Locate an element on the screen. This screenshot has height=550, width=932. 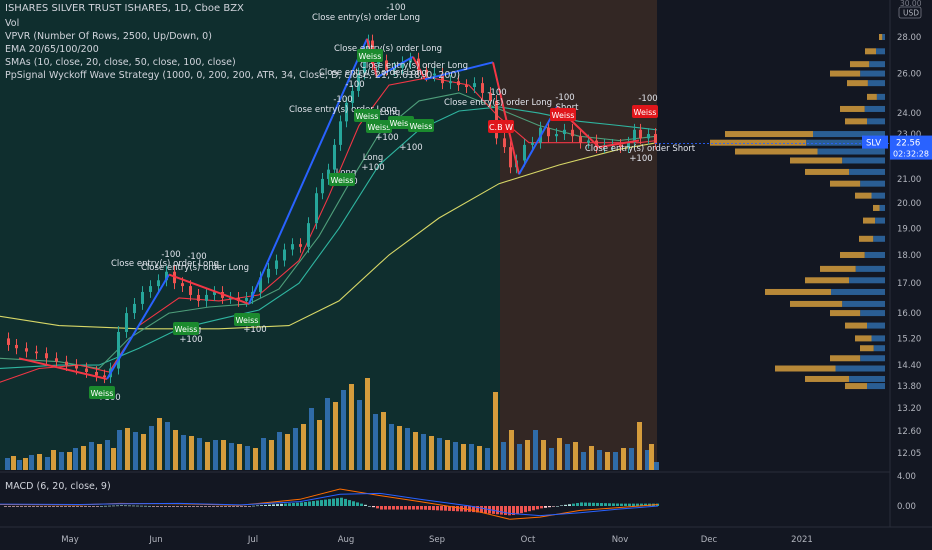
macd-indicator is located at coordinates (329, 504).